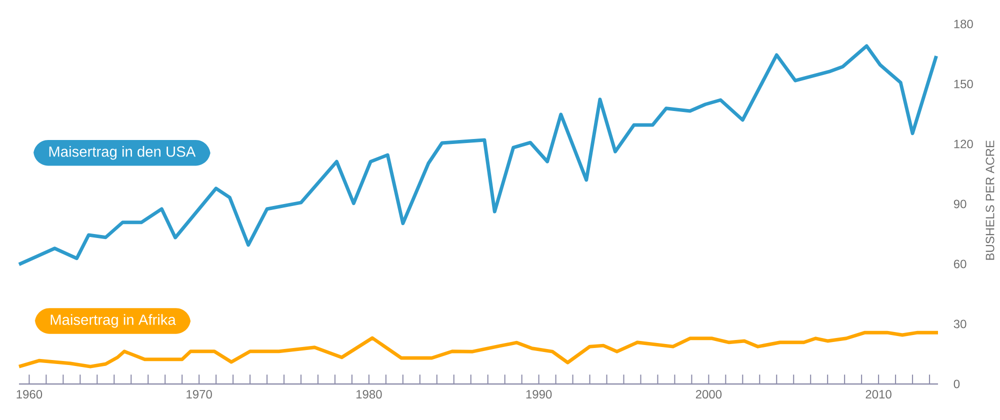  Describe the element at coordinates (113, 321) in the screenshot. I see `series-label: Maisertrag in Afrika` at that location.